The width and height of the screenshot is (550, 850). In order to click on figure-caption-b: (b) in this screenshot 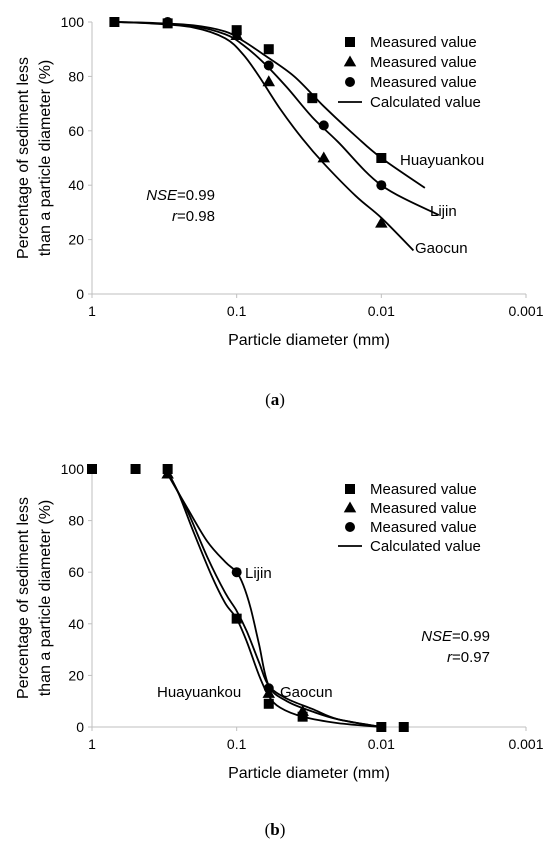, I will do `click(275, 829)`.